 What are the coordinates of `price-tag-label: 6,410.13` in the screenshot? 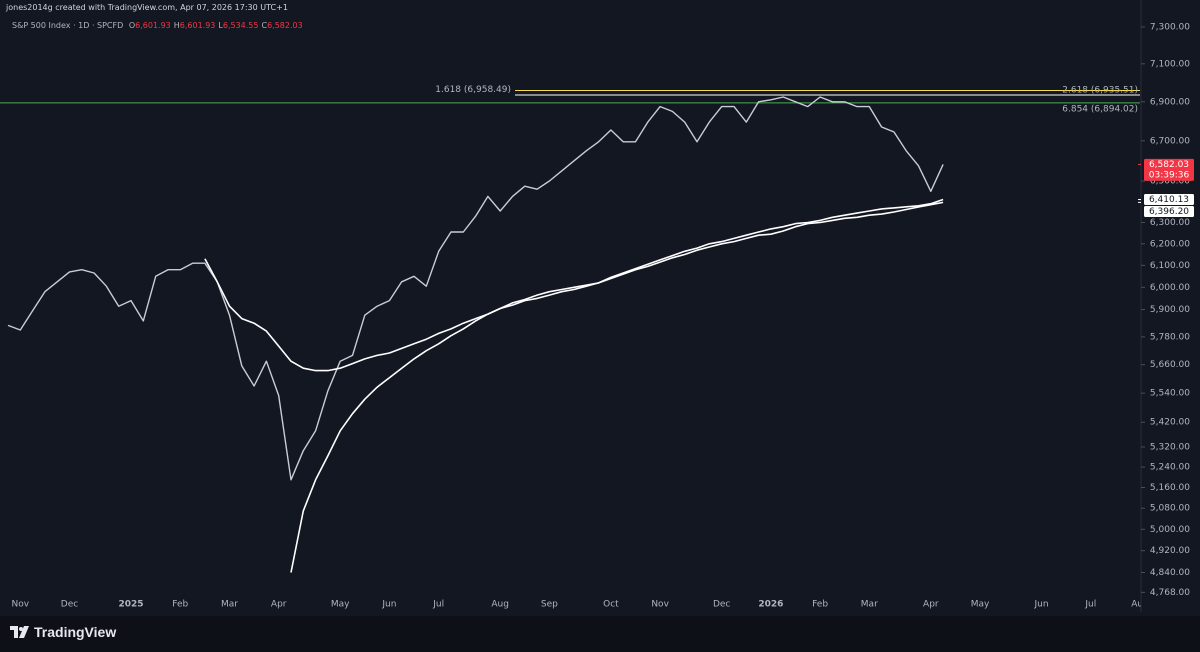 It's located at (1169, 200).